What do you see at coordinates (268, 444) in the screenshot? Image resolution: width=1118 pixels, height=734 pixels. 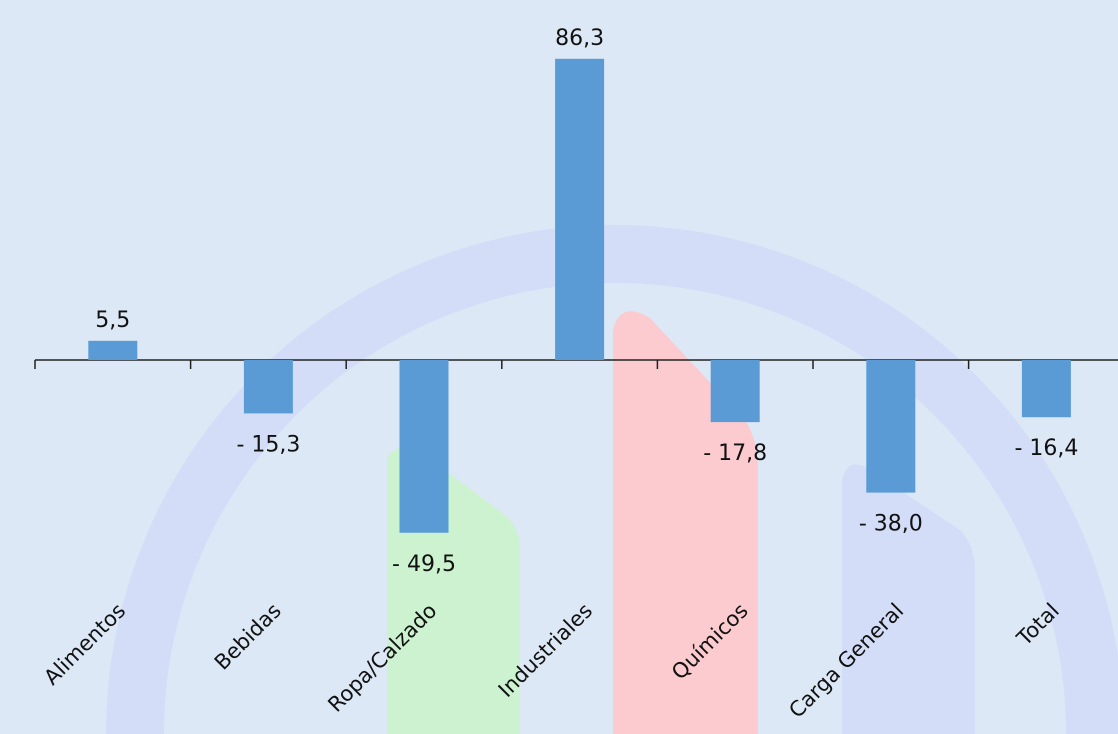 I see `data-label: - 15,3` at bounding box center [268, 444].